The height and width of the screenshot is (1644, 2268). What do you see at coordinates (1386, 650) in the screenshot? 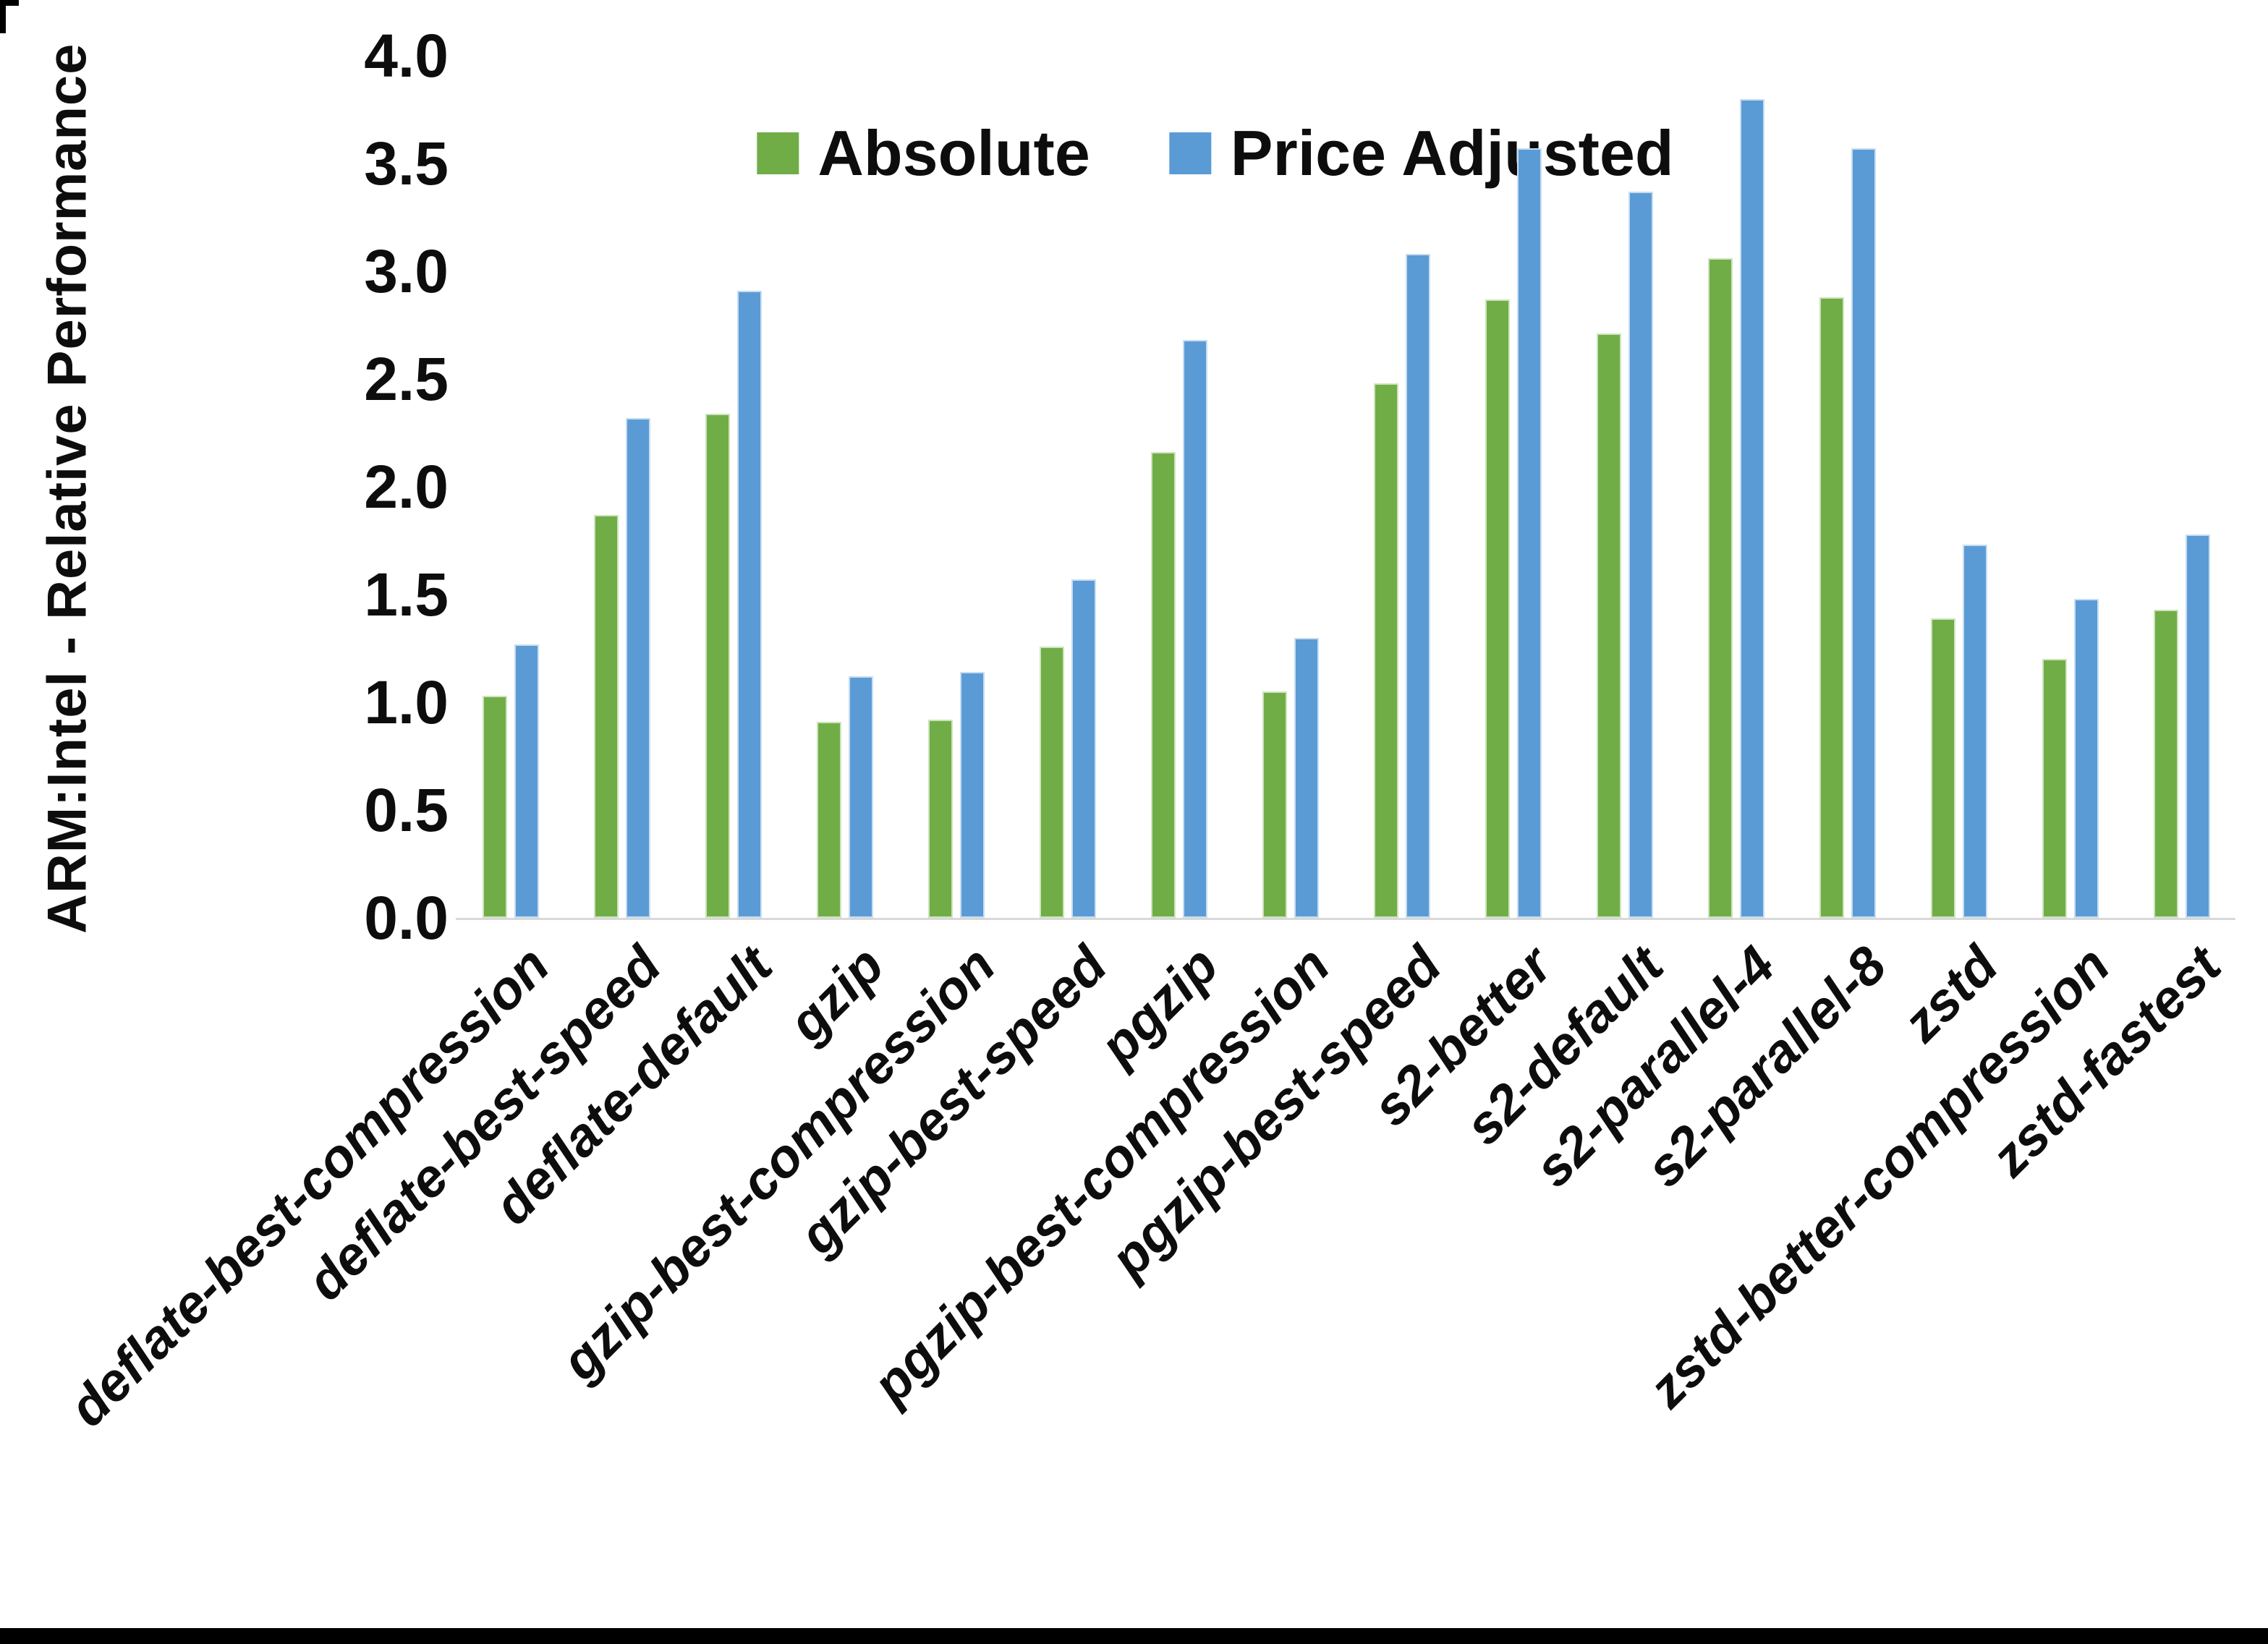
I see `bar-absolute-pgzip-best-speed` at bounding box center [1386, 650].